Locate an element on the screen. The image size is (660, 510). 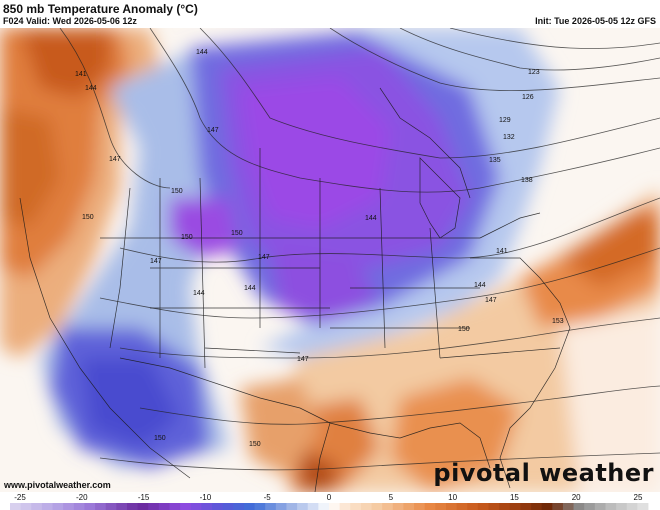
contour-label: 132 is located at coordinates (509, 137).